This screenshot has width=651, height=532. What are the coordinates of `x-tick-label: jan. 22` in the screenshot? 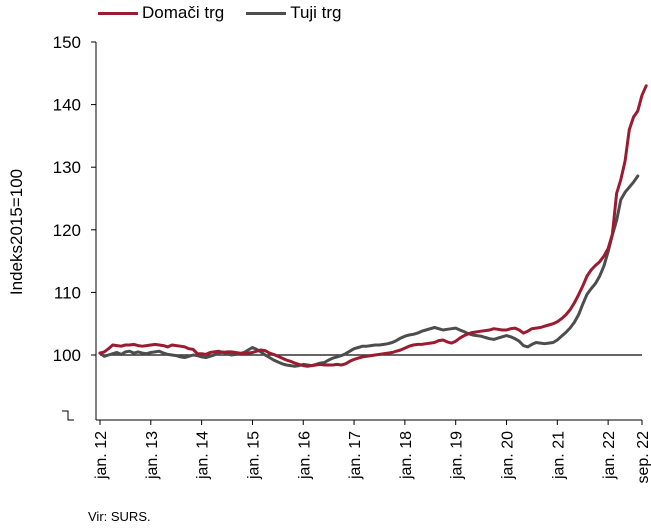 It's located at (609, 455).